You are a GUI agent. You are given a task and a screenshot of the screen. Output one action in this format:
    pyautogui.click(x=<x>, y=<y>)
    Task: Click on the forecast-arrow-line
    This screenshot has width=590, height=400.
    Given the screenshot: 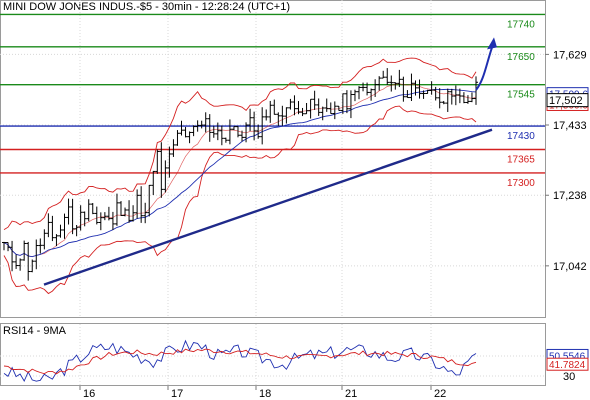 What is the action you would take?
    pyautogui.click(x=484, y=69)
    